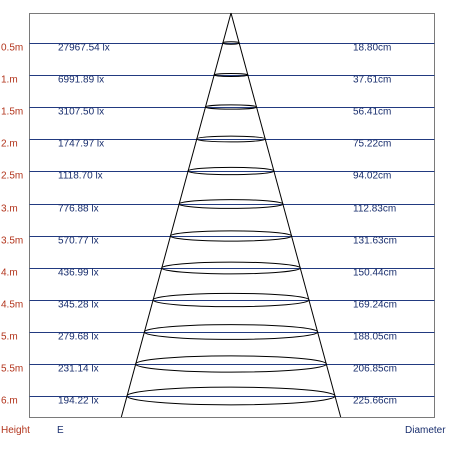  Describe the element at coordinates (81, 112) in the screenshot. I see `row-illuminance: 3107.50 lx` at that location.